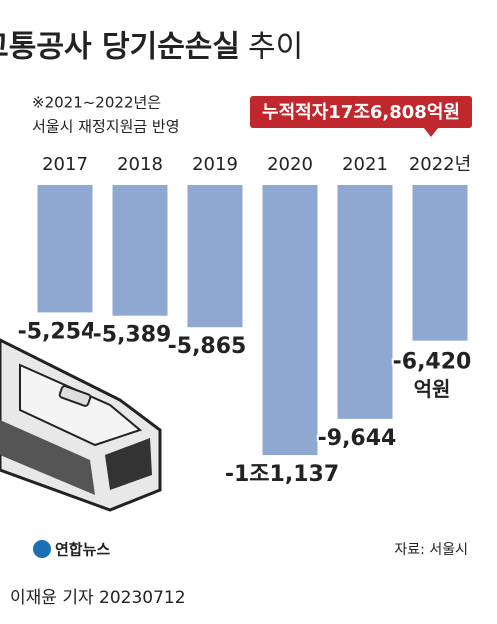 The height and width of the screenshot is (624, 497). I want to click on byline: 이재윤 기자 20230712, so click(98, 598).